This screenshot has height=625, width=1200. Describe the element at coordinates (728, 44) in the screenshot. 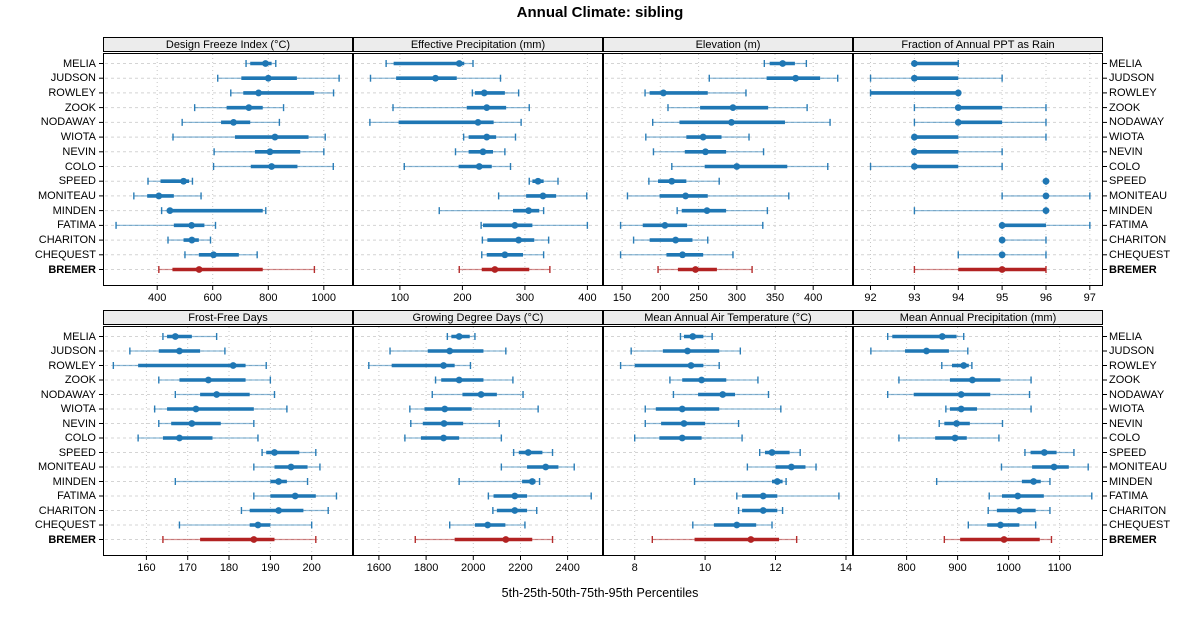

I see `panel-strip-elevation-m-: Elevation (m)` at that location.